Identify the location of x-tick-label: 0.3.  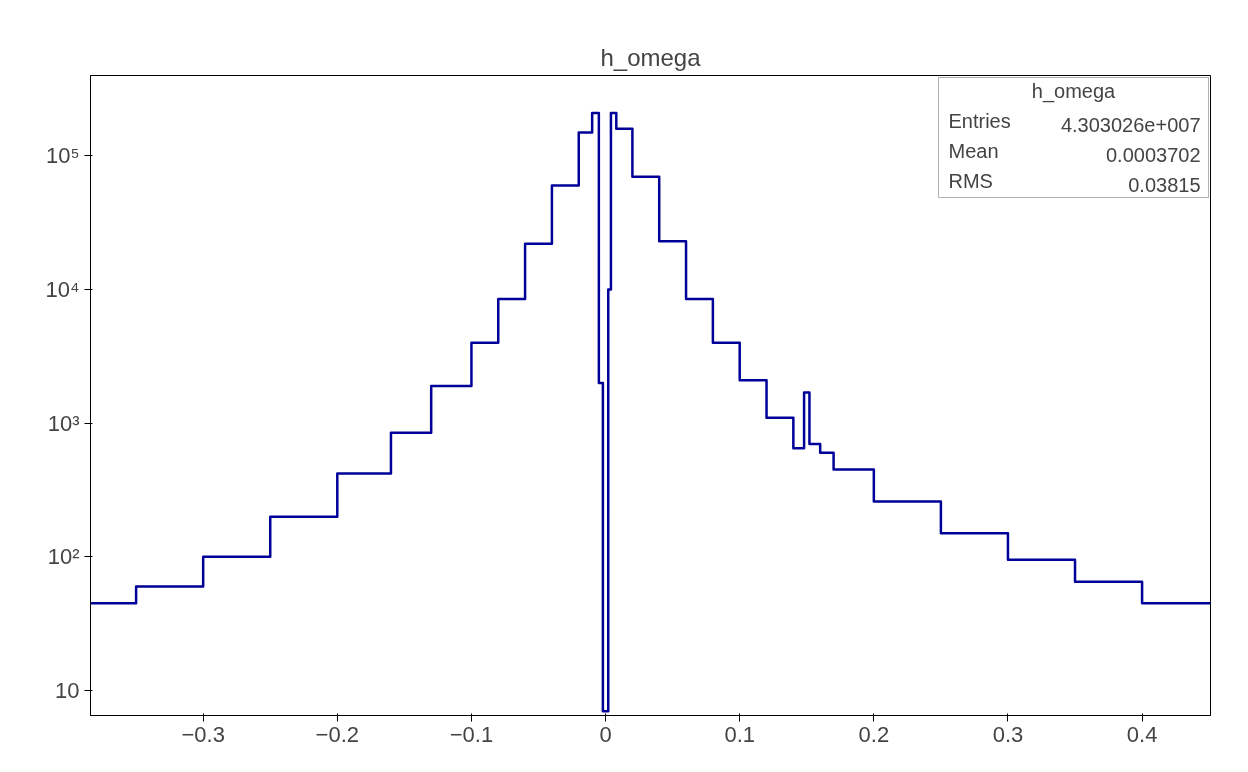
(1008, 734).